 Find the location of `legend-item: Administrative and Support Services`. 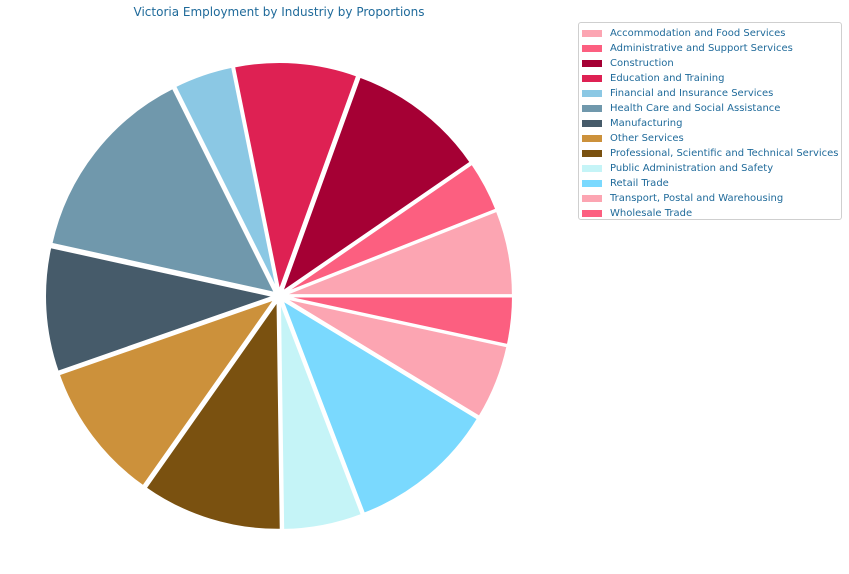

legend-item: Administrative and Support Services is located at coordinates (710, 48).